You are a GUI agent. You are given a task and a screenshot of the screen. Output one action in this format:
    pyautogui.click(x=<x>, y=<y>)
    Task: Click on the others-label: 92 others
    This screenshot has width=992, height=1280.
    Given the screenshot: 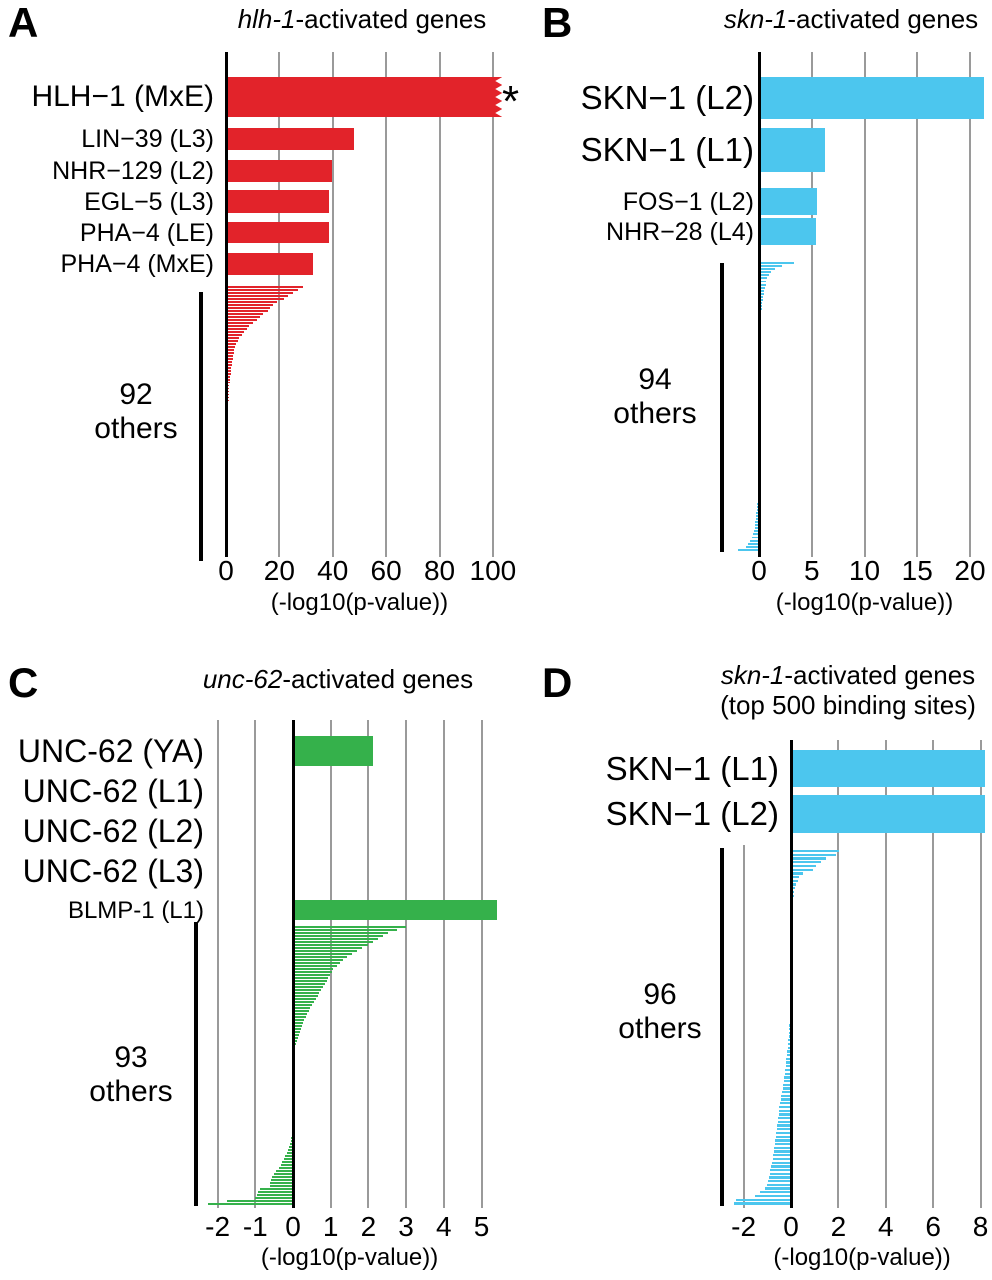 What is the action you would take?
    pyautogui.click(x=136, y=412)
    